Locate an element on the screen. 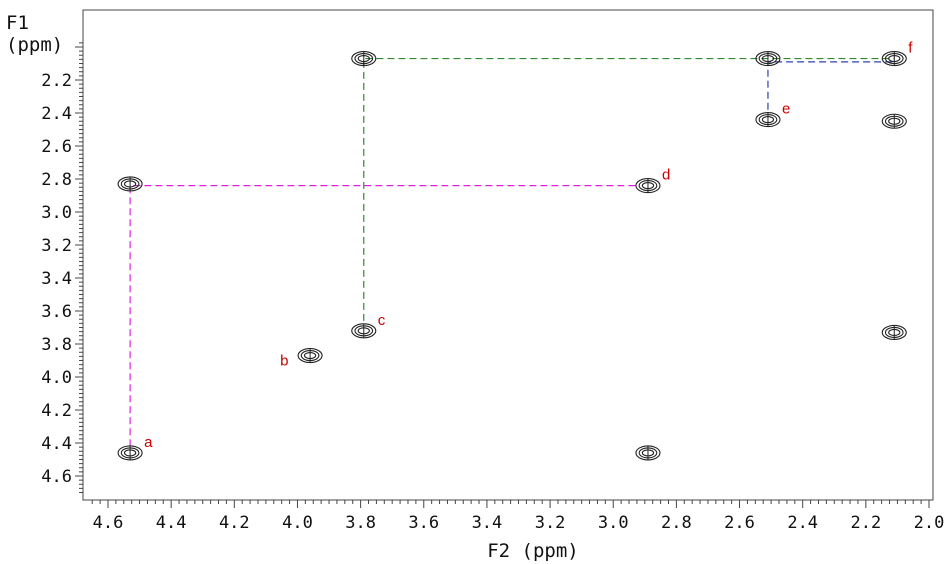 This screenshot has width=950, height=564. x-tick-label: 3.2 is located at coordinates (550, 523).